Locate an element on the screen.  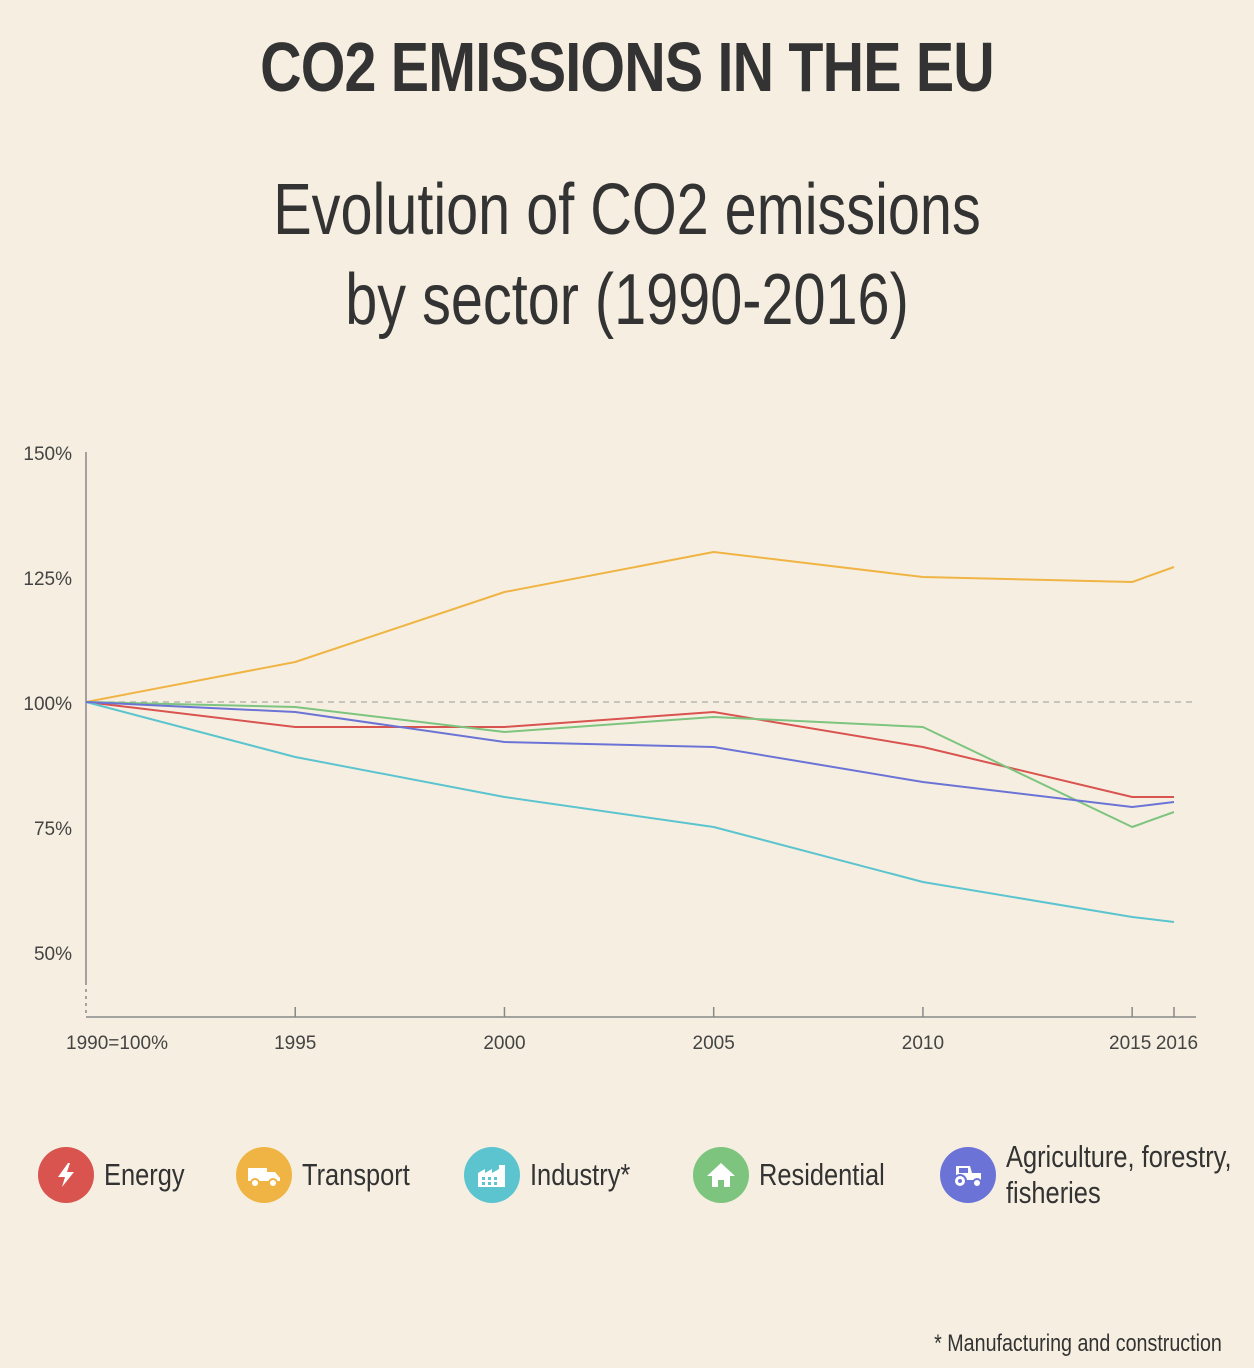
legend-item-transport: Transport is located at coordinates (335, 1175).